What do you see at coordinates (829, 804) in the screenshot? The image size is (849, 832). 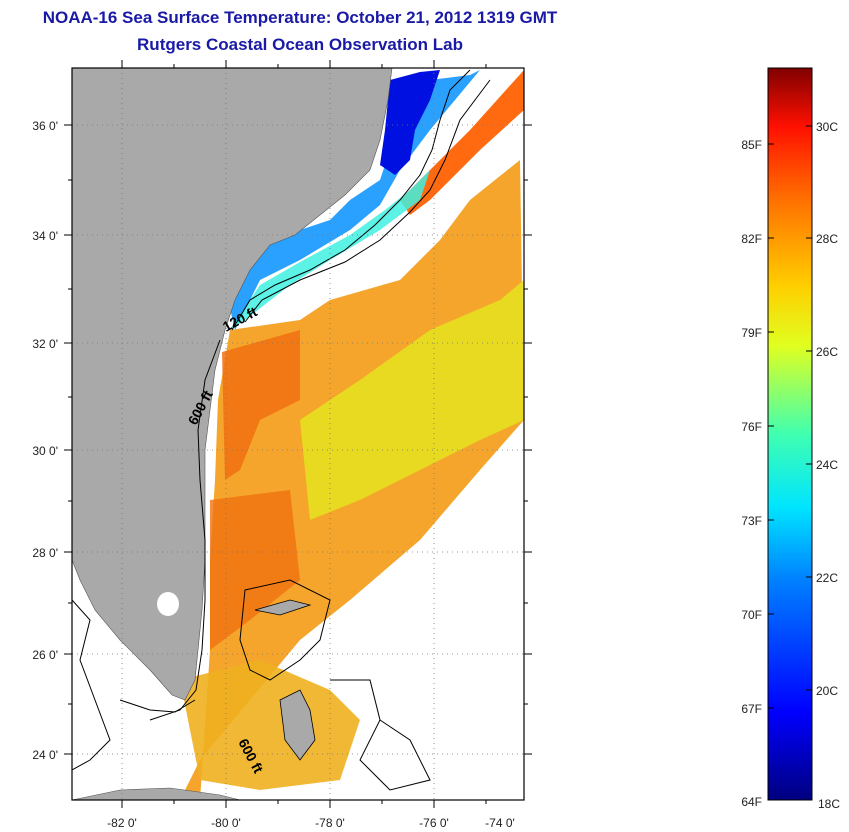 I see `colorbar-c-label: 18C` at bounding box center [829, 804].